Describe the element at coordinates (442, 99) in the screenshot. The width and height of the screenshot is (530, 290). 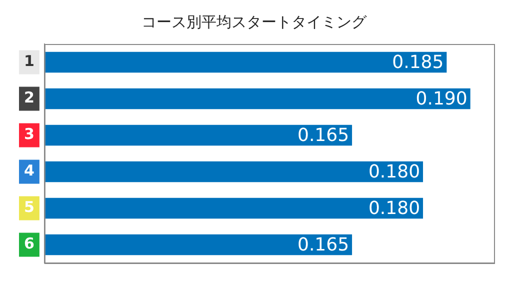
I see `data-label: 0.190` at that location.